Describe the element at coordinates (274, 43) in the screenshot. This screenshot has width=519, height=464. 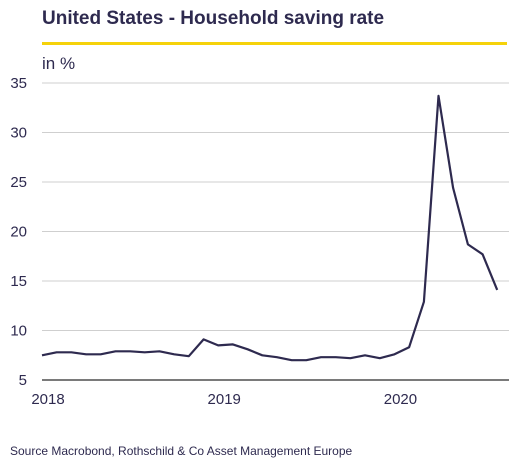
I see `title-underline` at that location.